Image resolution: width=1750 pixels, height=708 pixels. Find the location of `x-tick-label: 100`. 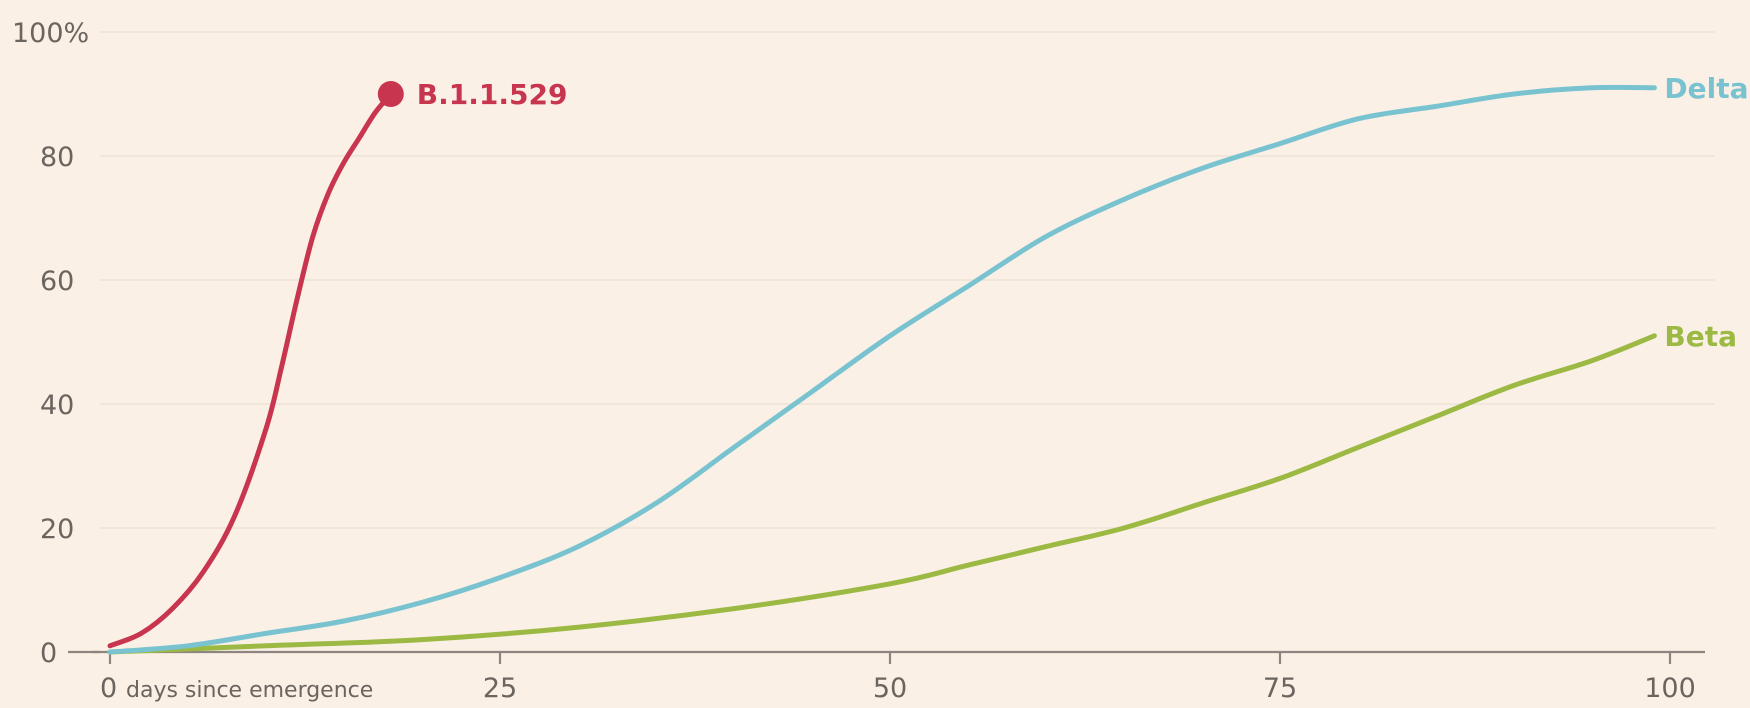

x-tick-label: 100 is located at coordinates (1670, 688).